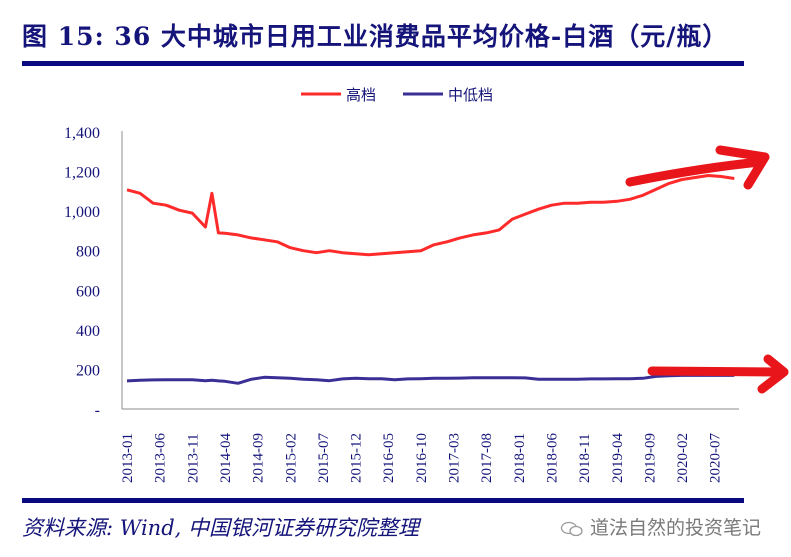 The image size is (791, 557). Describe the element at coordinates (82, 133) in the screenshot. I see `y-tick-label: 1,400` at that location.